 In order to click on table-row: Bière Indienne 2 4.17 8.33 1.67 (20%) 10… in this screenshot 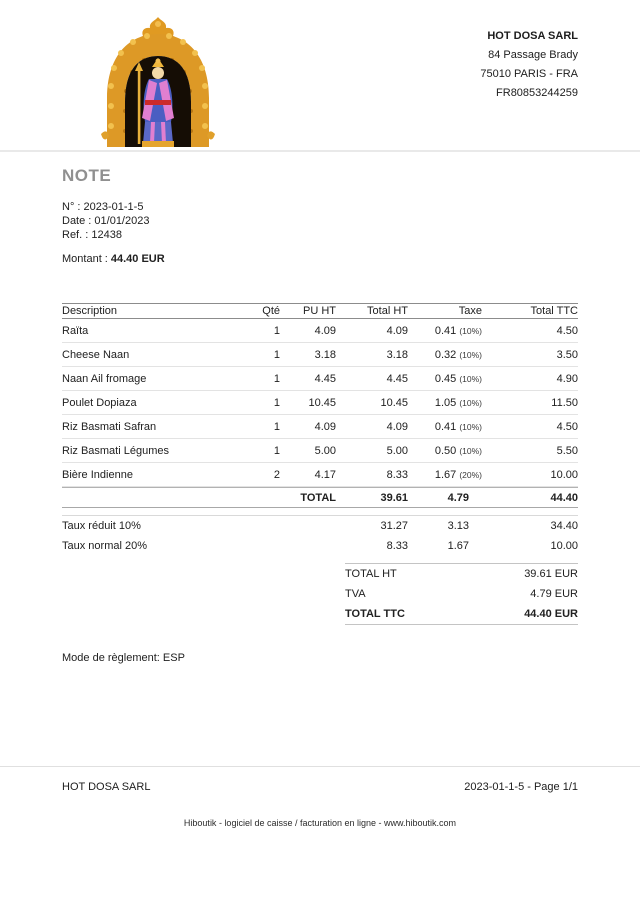, I will do `click(320, 475)`.